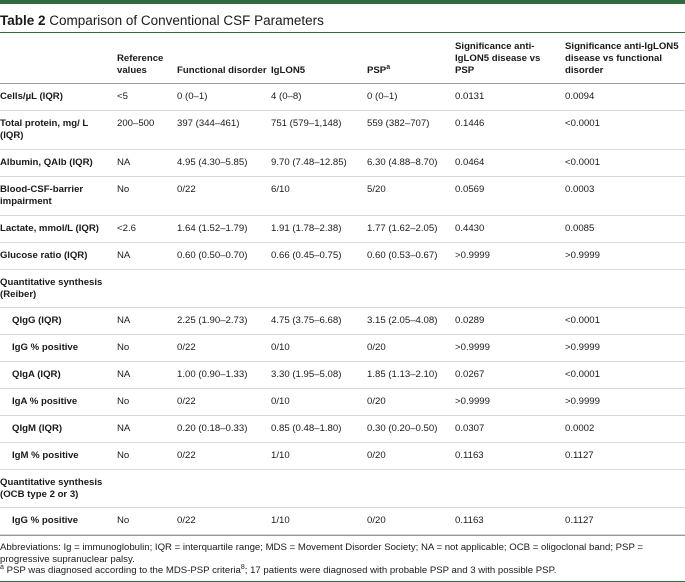  I want to click on row-label: Quantitative synthesis (Reiber), so click(51, 288).